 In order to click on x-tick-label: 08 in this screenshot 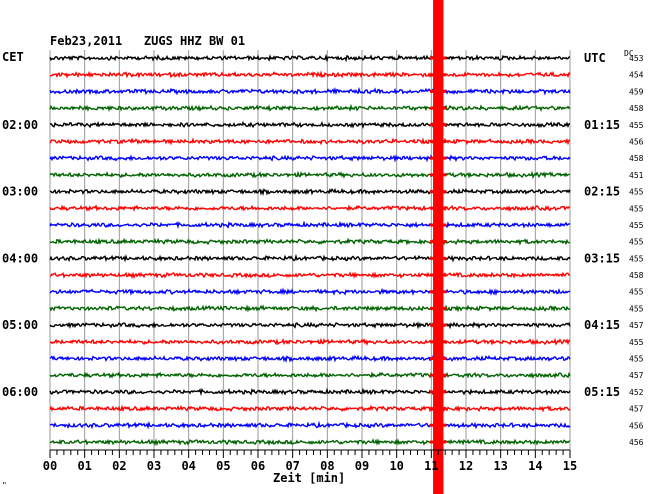, I will do `click(327, 466)`.